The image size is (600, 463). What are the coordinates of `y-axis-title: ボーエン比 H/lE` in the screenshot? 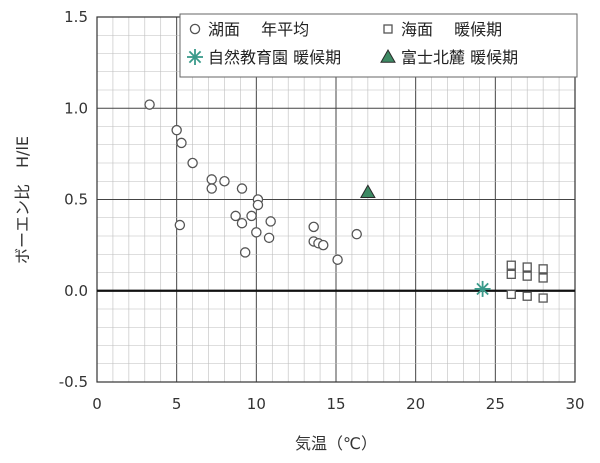 It's located at (22, 200).